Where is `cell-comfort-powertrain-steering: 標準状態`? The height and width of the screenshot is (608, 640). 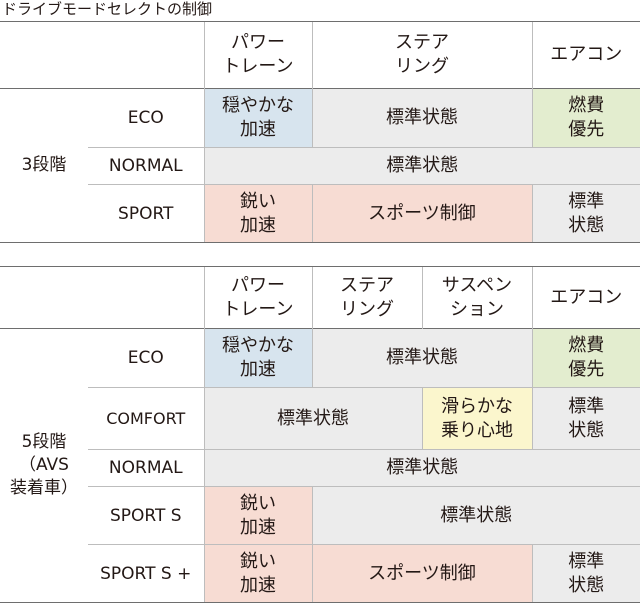 cell-comfort-powertrain-steering: 標準状態 is located at coordinates (312, 418).